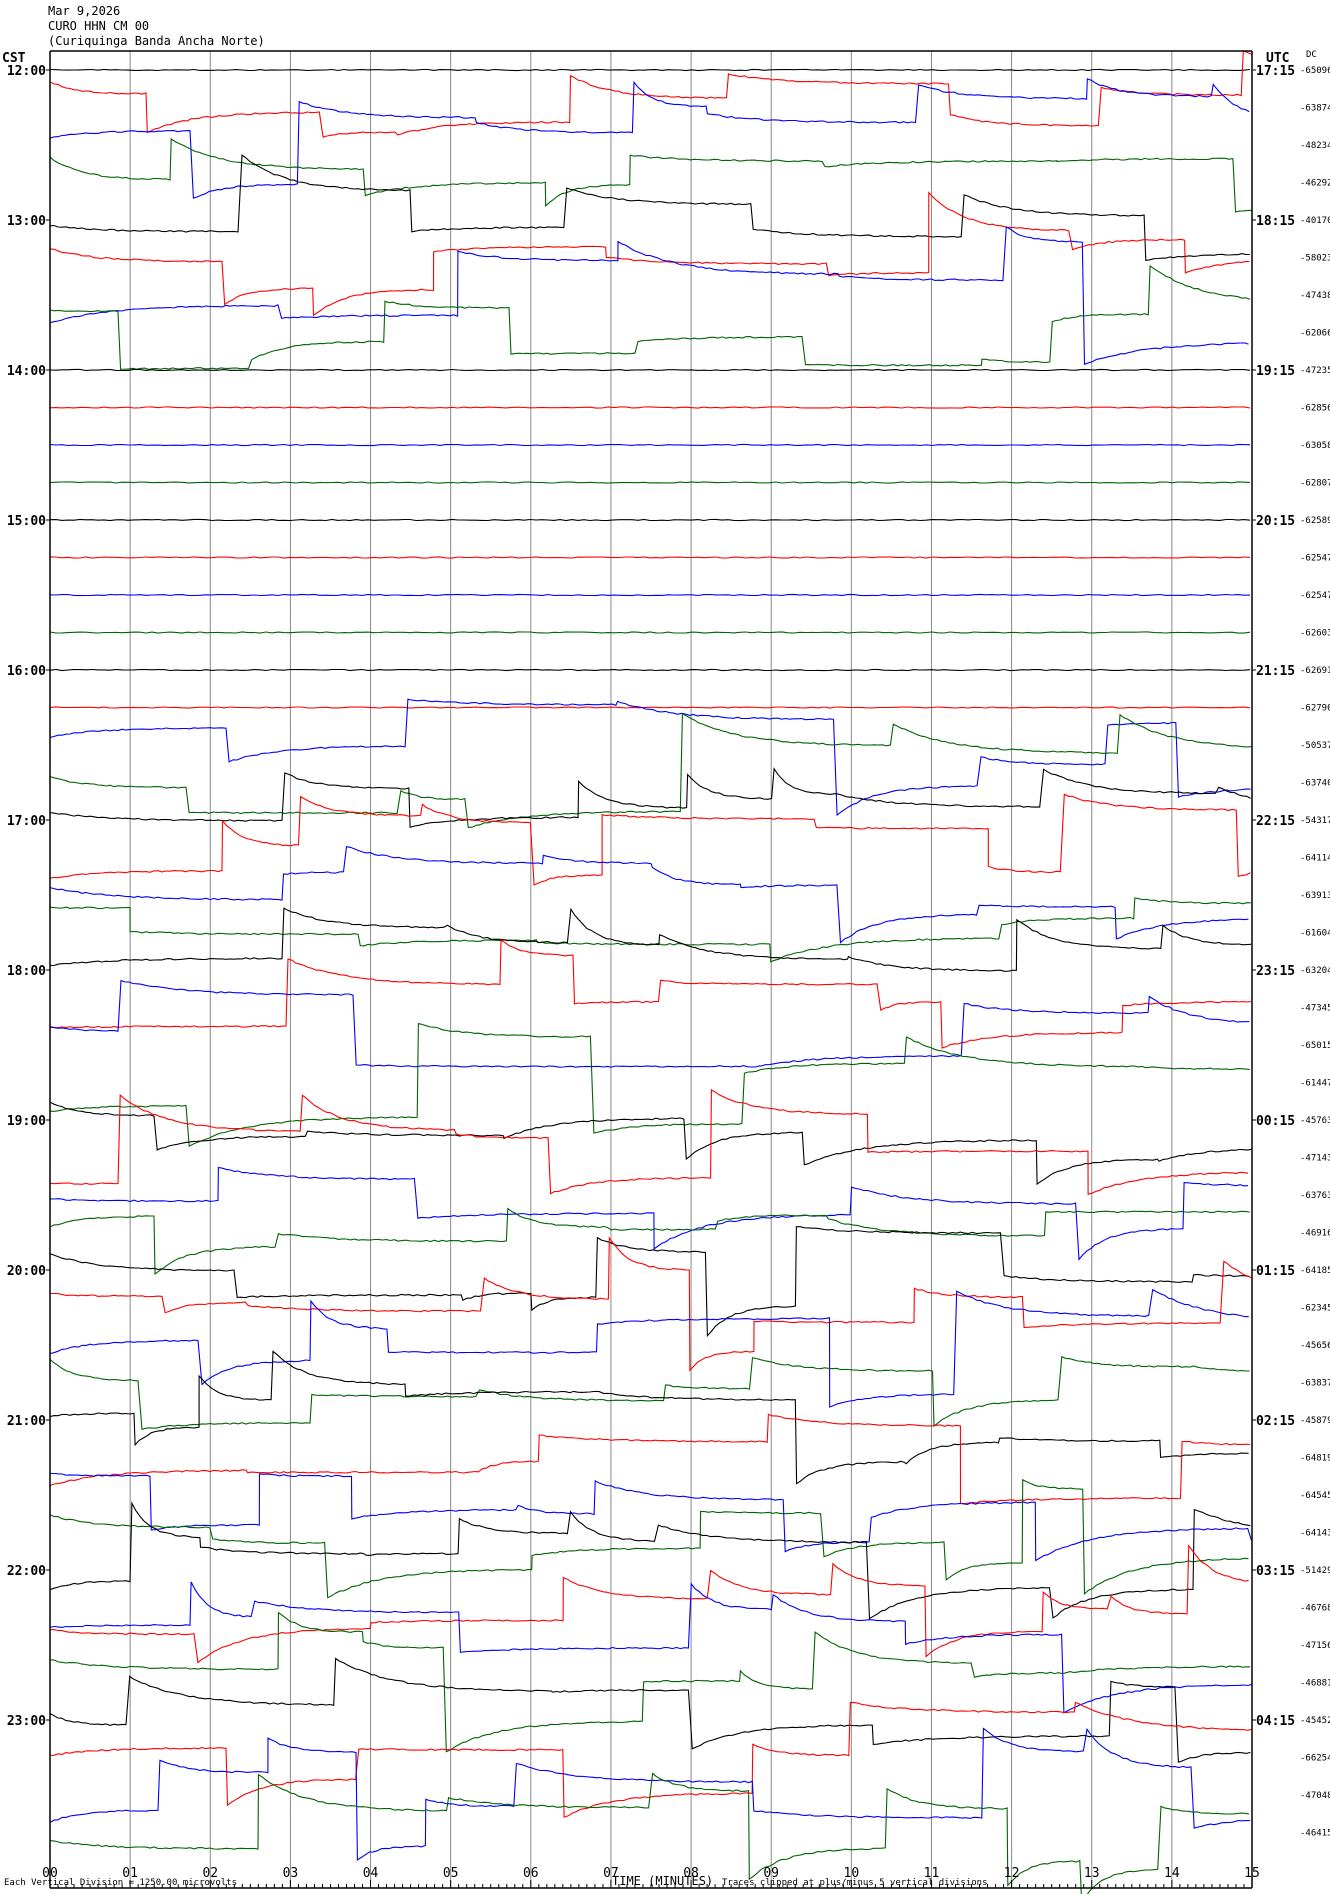  What do you see at coordinates (1315, 1196) in the screenshot?
I see `dc-offset-label: -63763` at bounding box center [1315, 1196].